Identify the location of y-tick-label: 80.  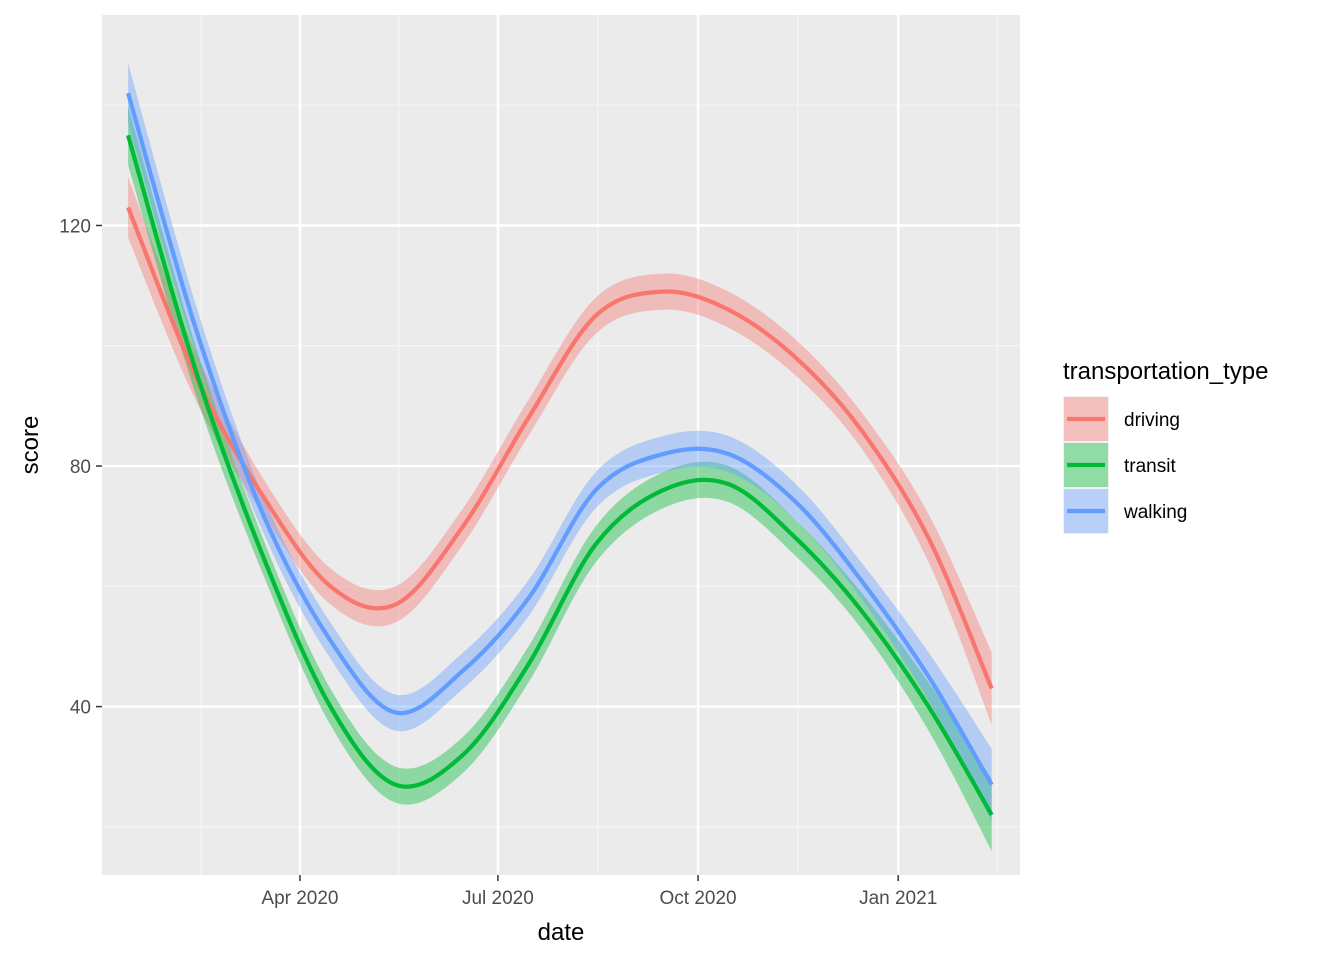
(80, 467).